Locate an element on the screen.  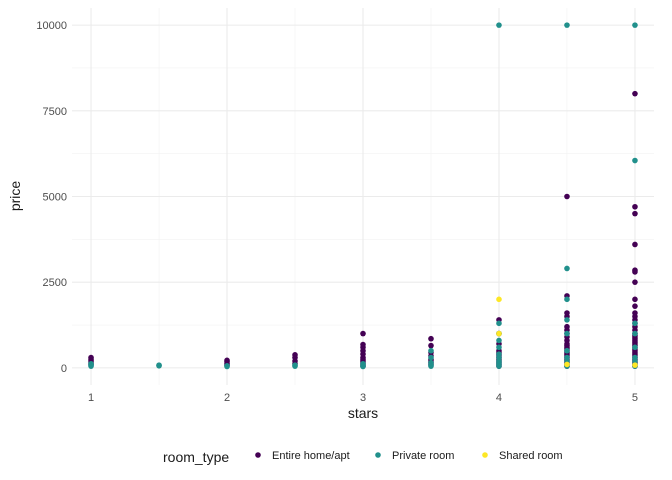
legend-label: Shared room is located at coordinates (531, 456).